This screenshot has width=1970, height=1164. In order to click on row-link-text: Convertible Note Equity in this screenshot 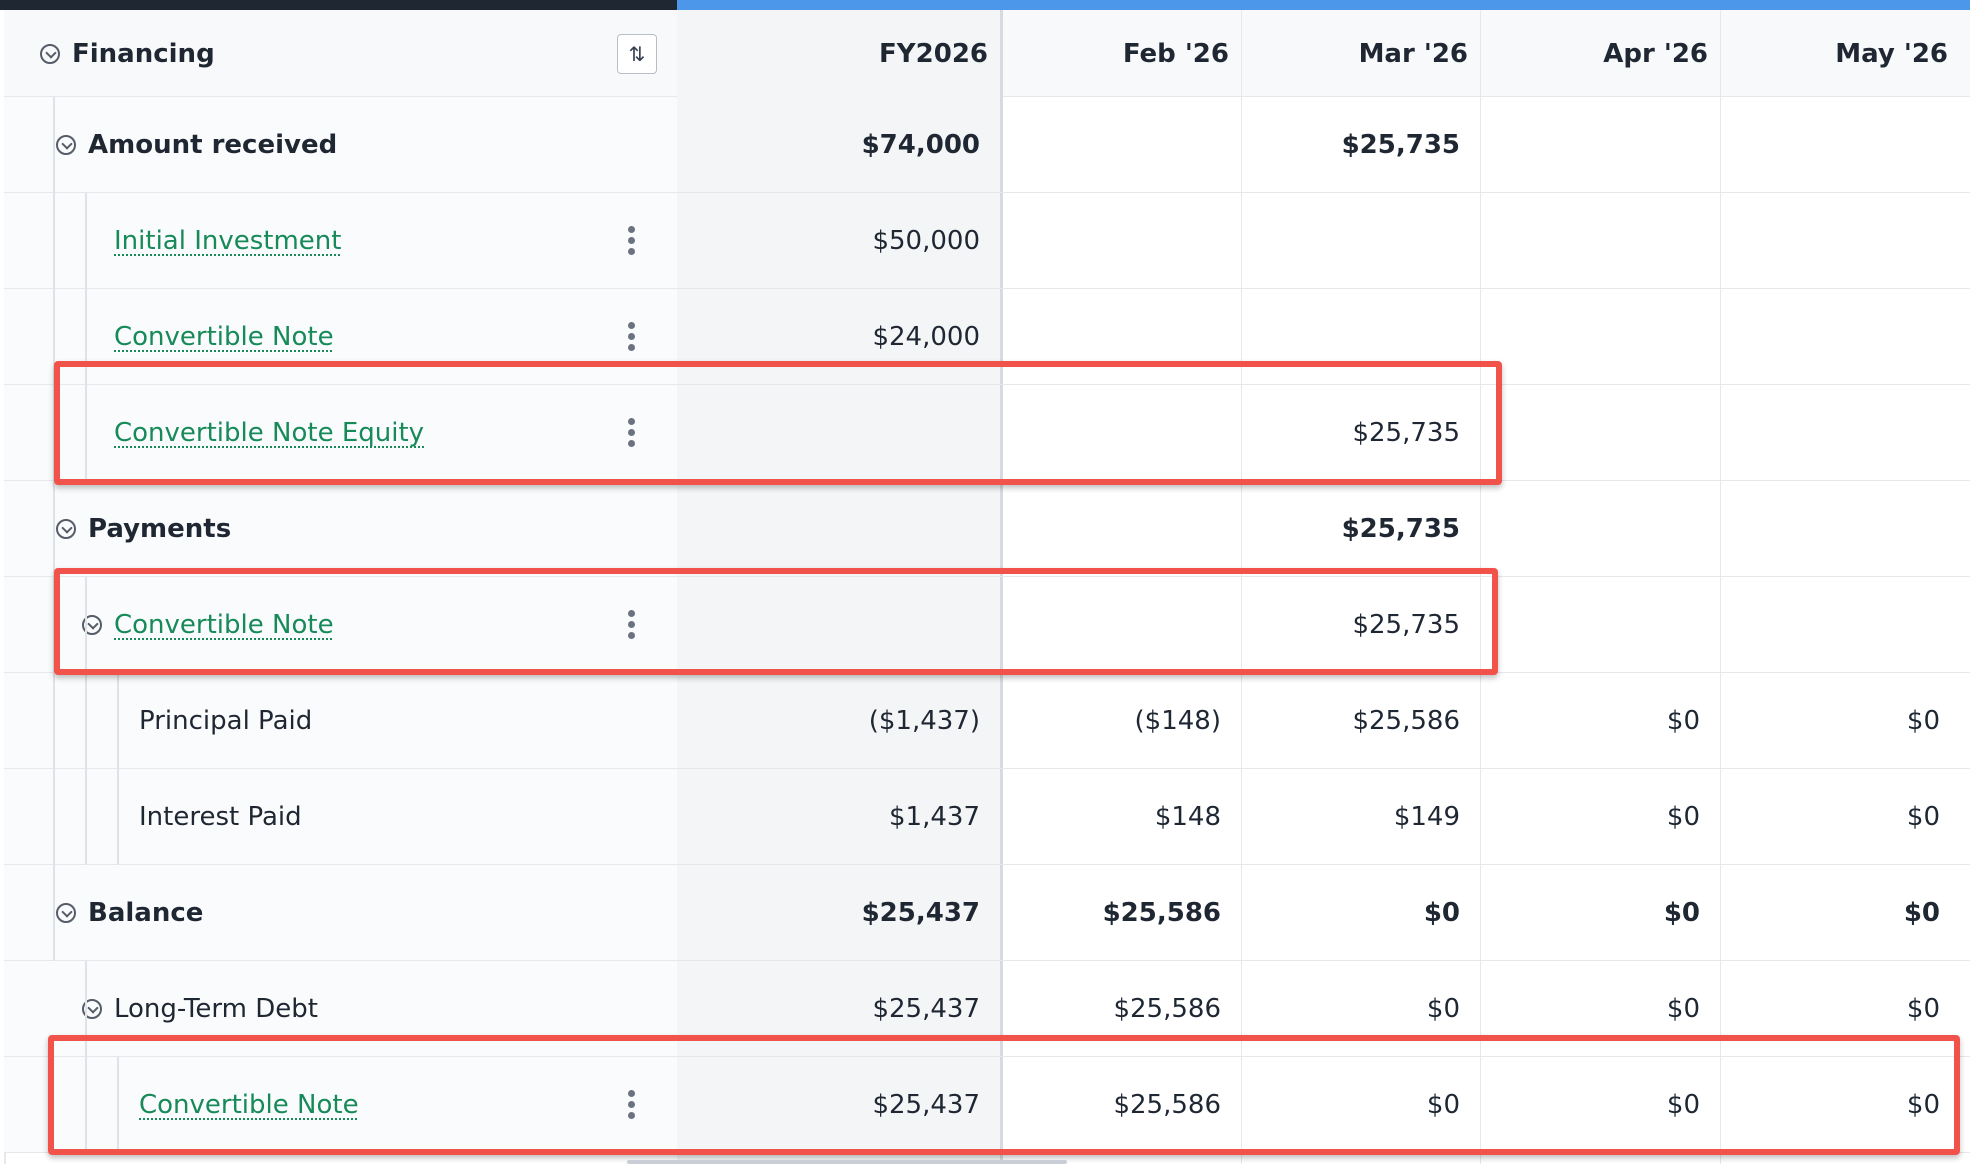, I will do `click(269, 433)`.